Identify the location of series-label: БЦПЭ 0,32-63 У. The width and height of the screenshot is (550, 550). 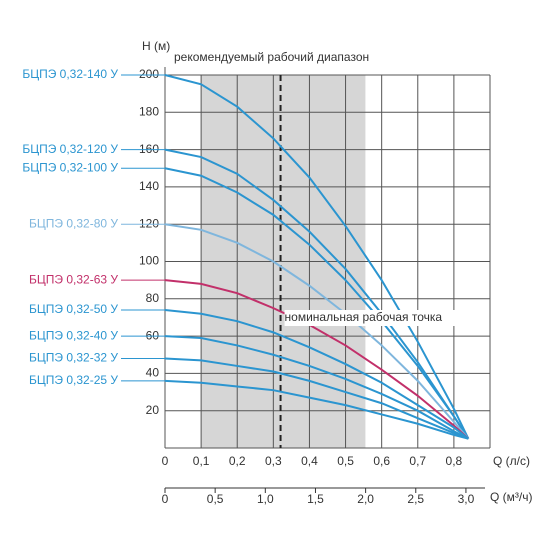
(73, 279).